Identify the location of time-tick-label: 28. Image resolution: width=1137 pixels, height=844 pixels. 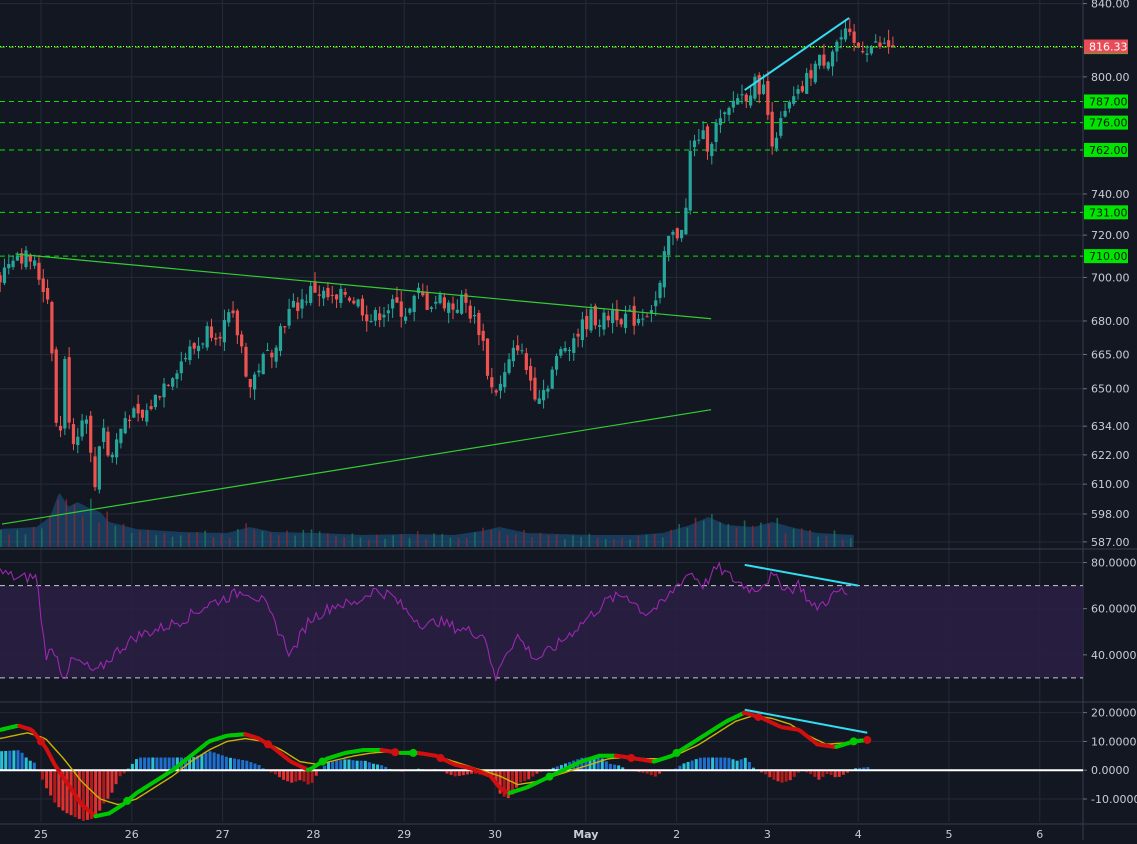
(313, 834).